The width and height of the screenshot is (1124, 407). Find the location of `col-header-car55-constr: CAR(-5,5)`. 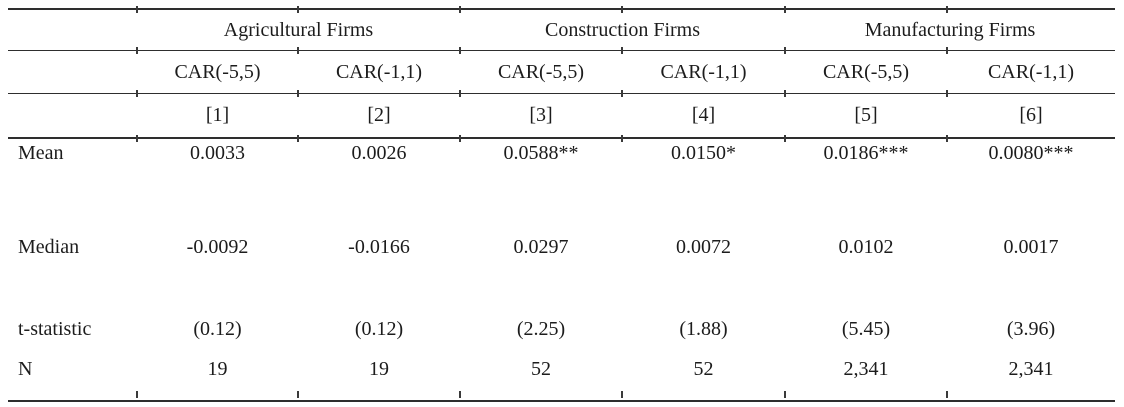

col-header-car55-constr: CAR(-5,5) is located at coordinates (541, 72).